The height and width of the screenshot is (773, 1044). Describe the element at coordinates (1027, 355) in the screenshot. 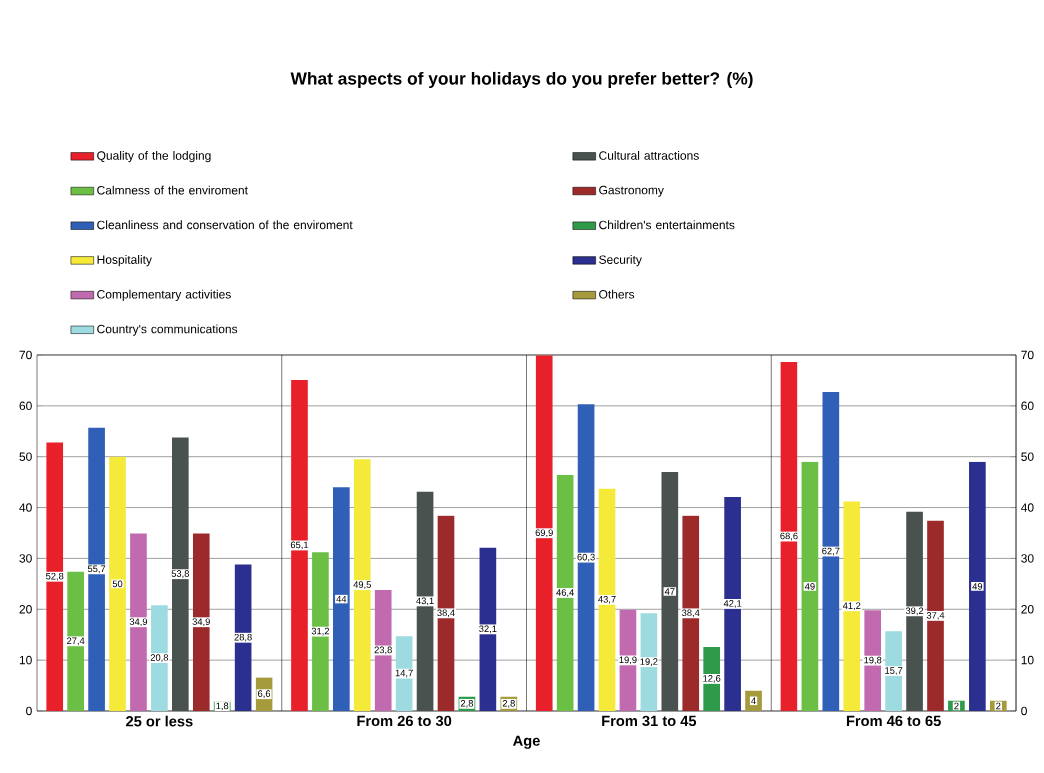

I see `y-tick-label: 70` at that location.